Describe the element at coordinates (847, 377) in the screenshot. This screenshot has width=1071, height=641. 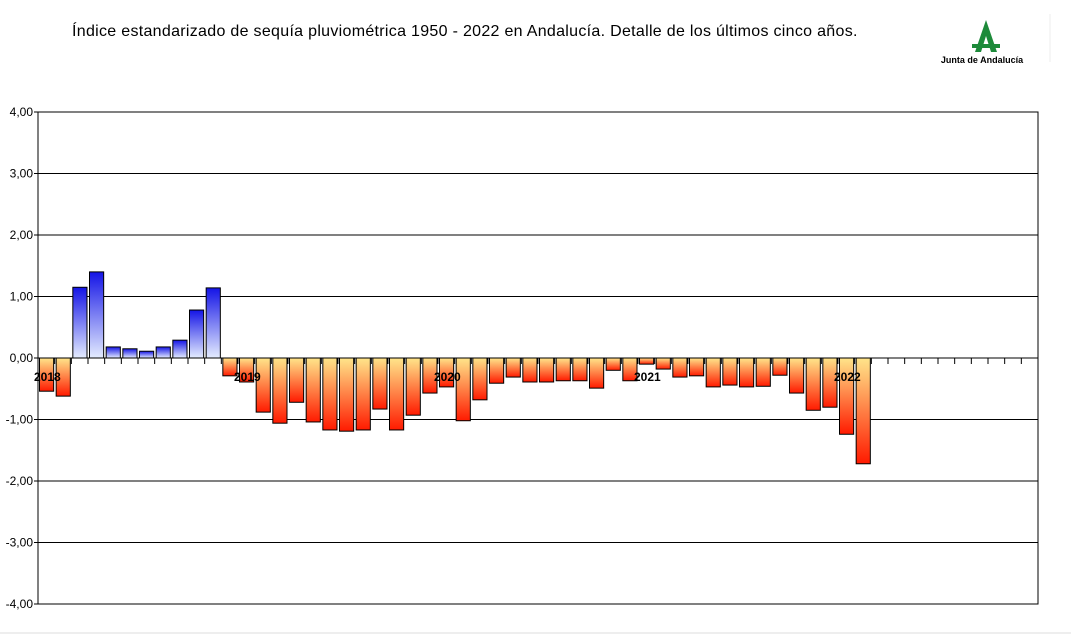
I see `x-tick-label: 2022` at that location.